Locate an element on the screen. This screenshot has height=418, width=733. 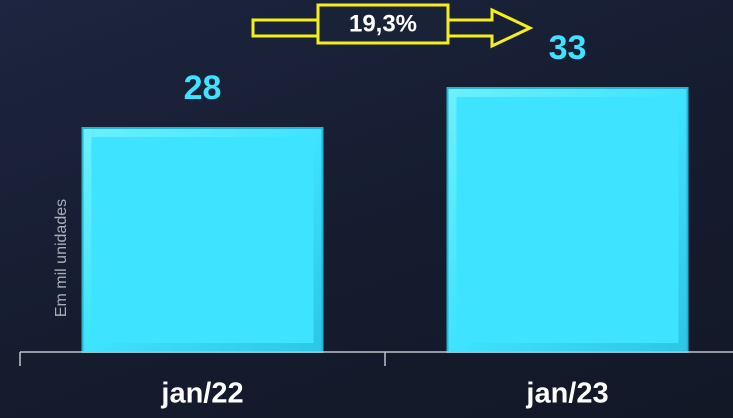
arrow-head is located at coordinates (490, 28).